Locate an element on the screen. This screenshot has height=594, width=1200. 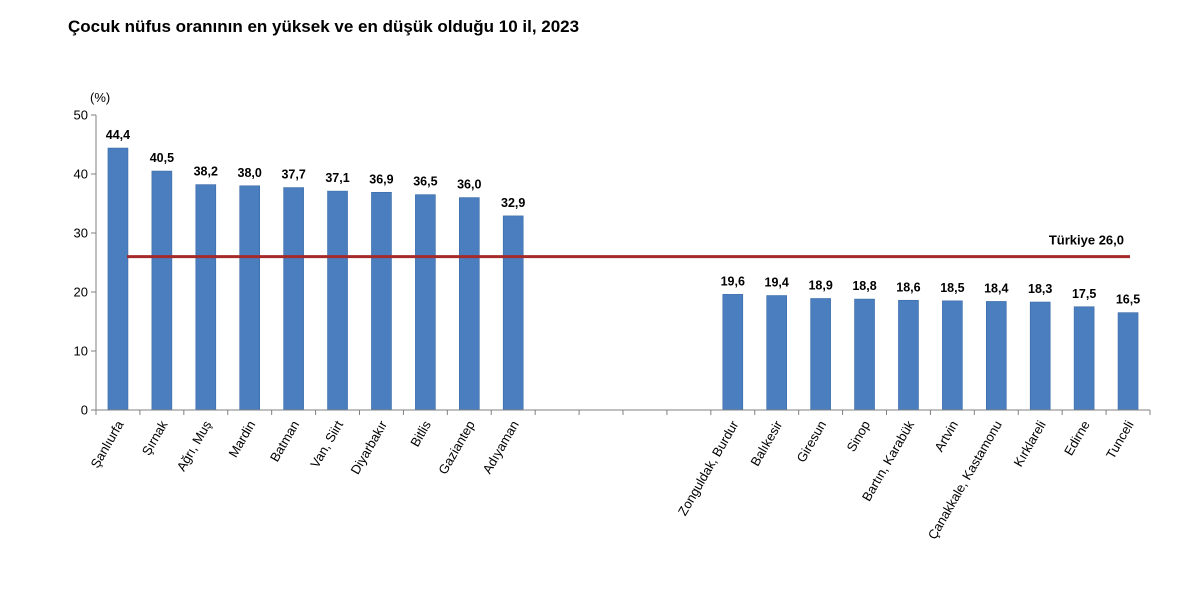
bar-value-label: 18,5 is located at coordinates (952, 288).